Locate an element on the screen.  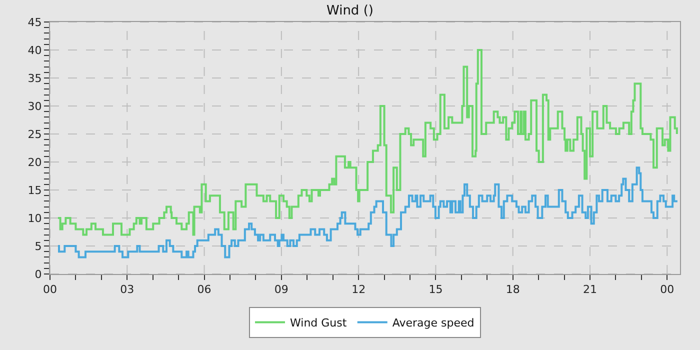
x-tick-label: 09 is located at coordinates (281, 289).